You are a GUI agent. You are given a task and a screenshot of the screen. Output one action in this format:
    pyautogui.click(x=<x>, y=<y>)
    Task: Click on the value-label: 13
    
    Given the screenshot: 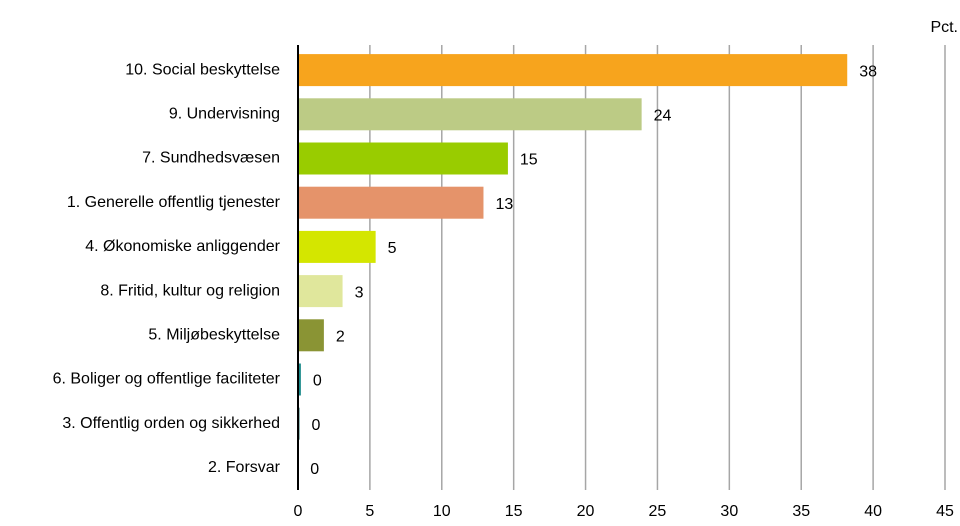 What is the action you would take?
    pyautogui.click(x=504, y=204)
    